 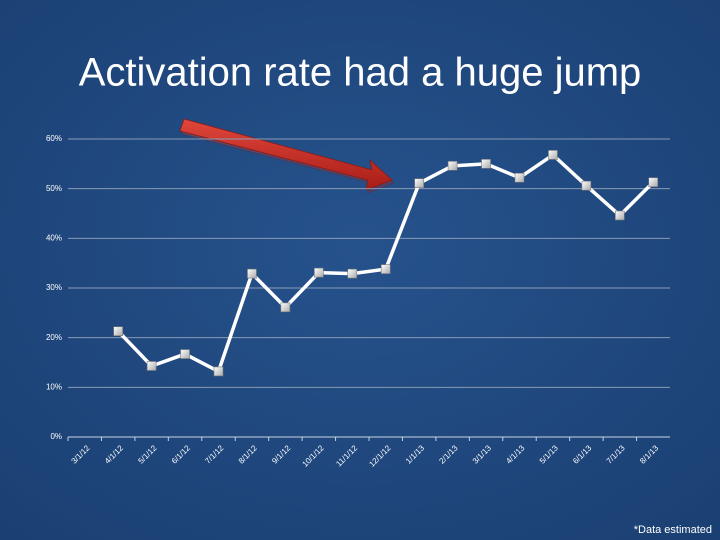 What do you see at coordinates (54, 237) in the screenshot?
I see `y-tick-label: 40%` at bounding box center [54, 237].